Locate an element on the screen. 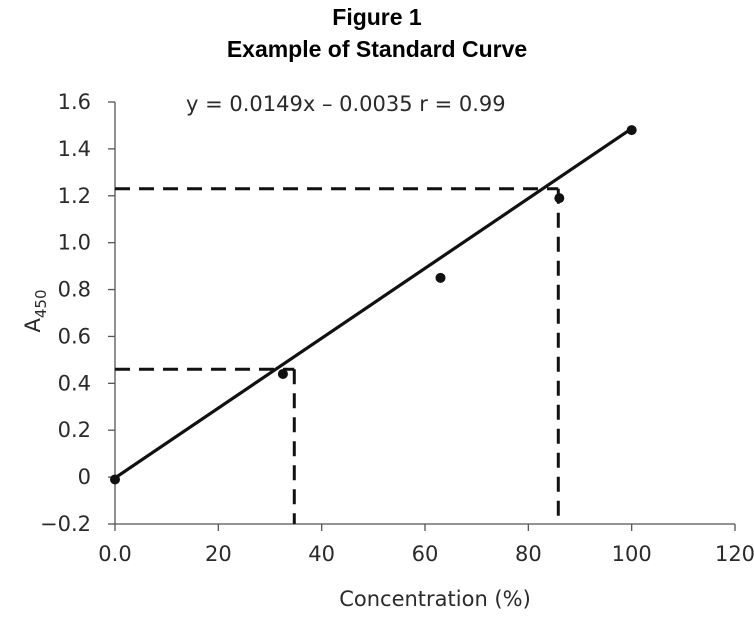 The width and height of the screenshot is (754, 619). x-axis-label: Concentration (%) is located at coordinates (435, 599).